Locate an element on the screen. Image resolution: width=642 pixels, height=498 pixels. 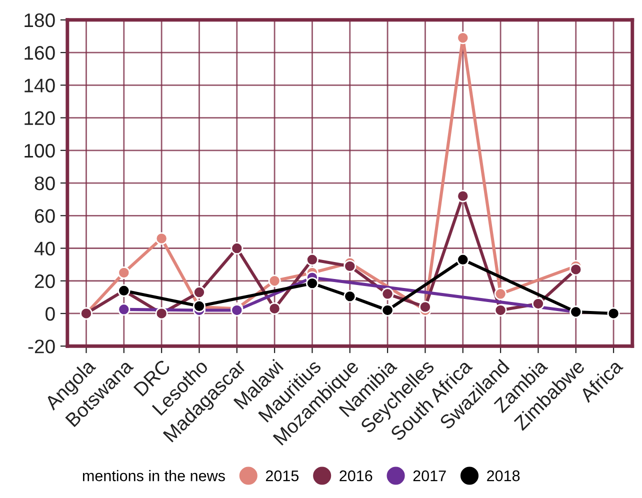
y-tick-label: -20 is located at coordinates (41, 347).